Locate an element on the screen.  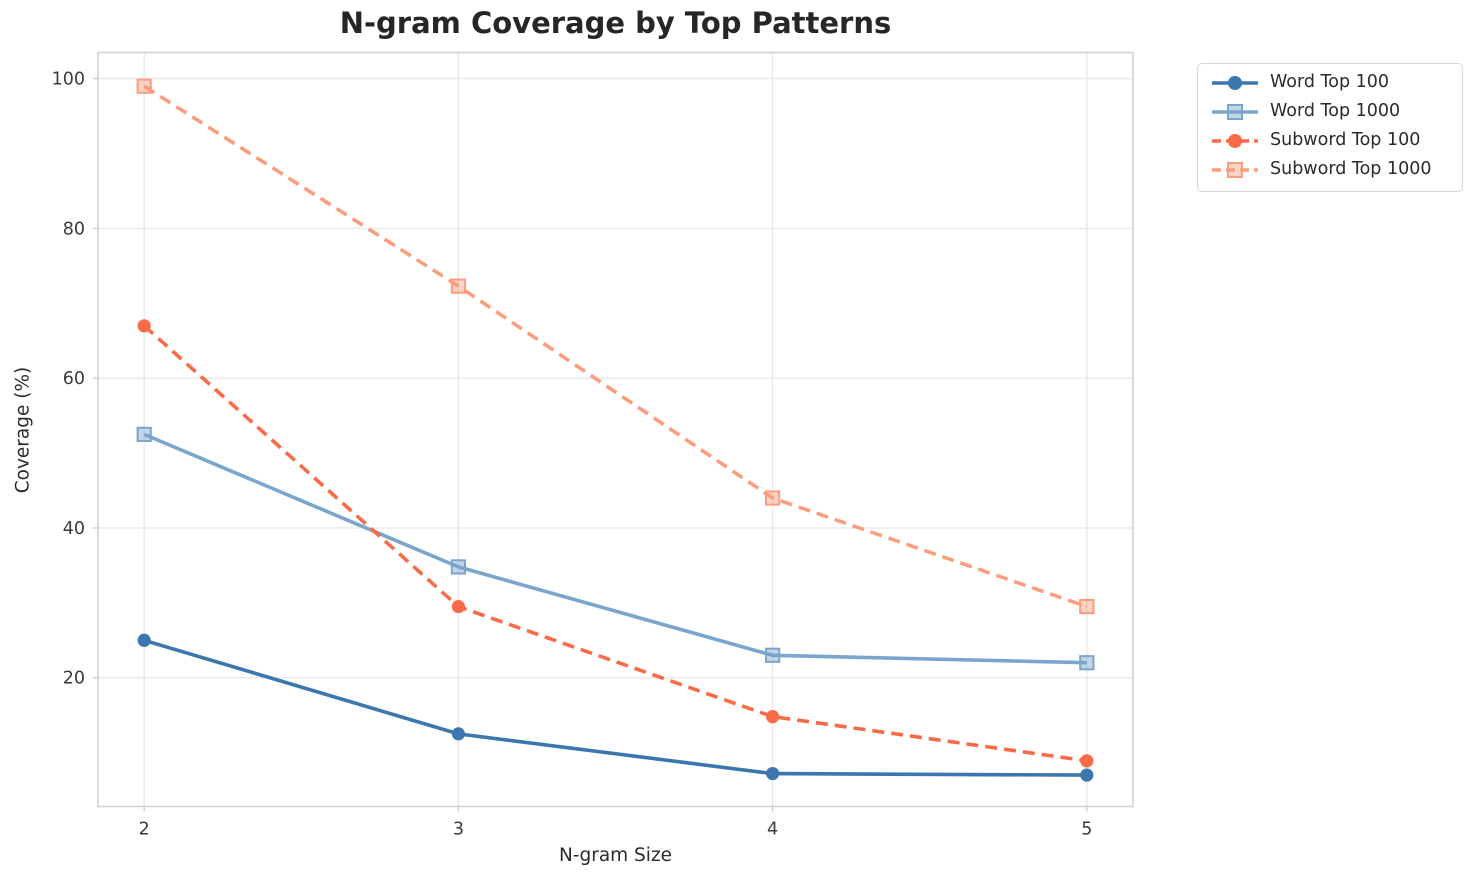
y-axis-label: Coverage (%) is located at coordinates (23, 430).